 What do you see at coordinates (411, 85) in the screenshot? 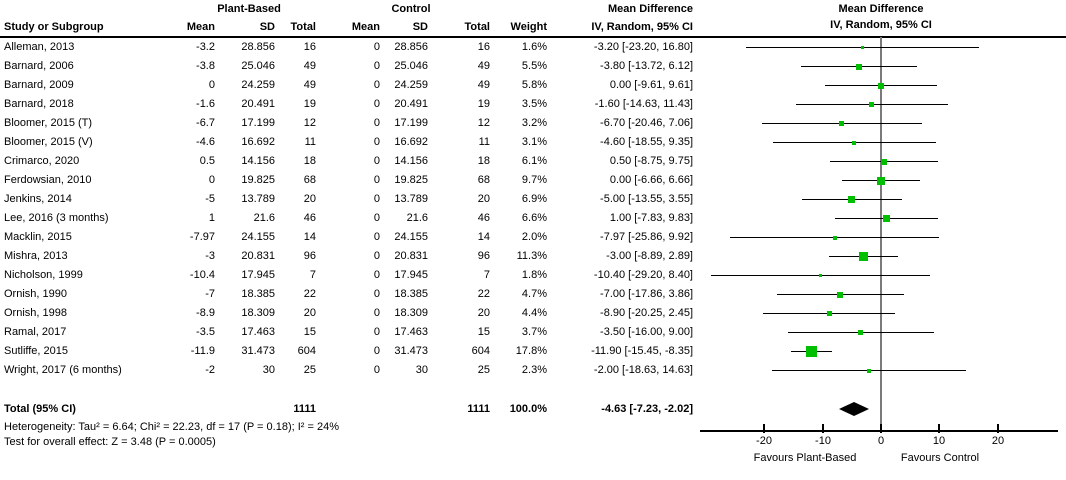
I see `control-sd: 24.259` at bounding box center [411, 85].